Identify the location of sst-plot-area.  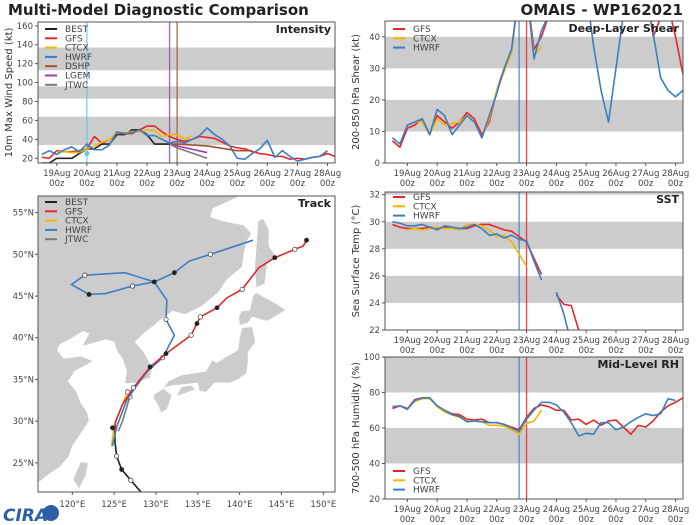
(534, 261).